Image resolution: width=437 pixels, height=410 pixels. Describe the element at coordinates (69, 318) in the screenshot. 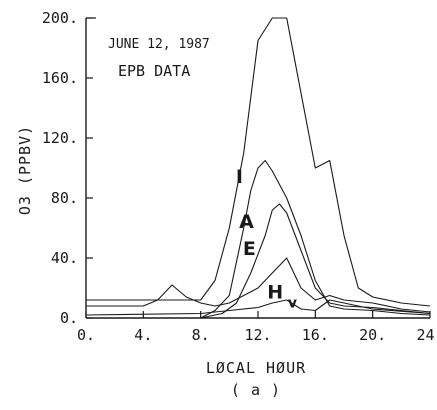

I see `y-tick-label: 0.` at that location.